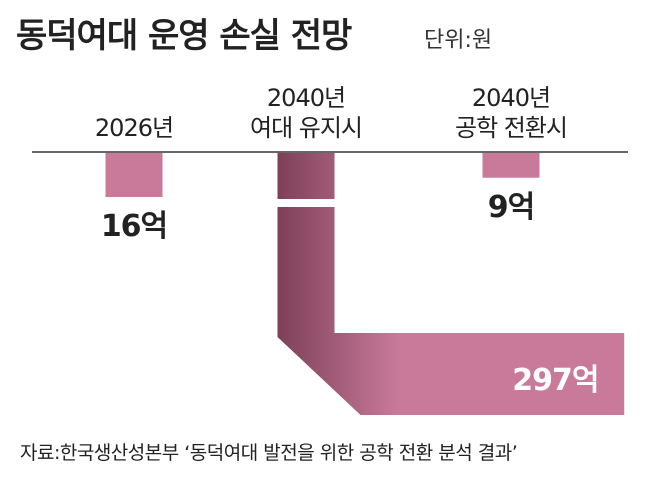  What do you see at coordinates (511, 207) in the screenshot?
I see `value-label: 9억` at bounding box center [511, 207].